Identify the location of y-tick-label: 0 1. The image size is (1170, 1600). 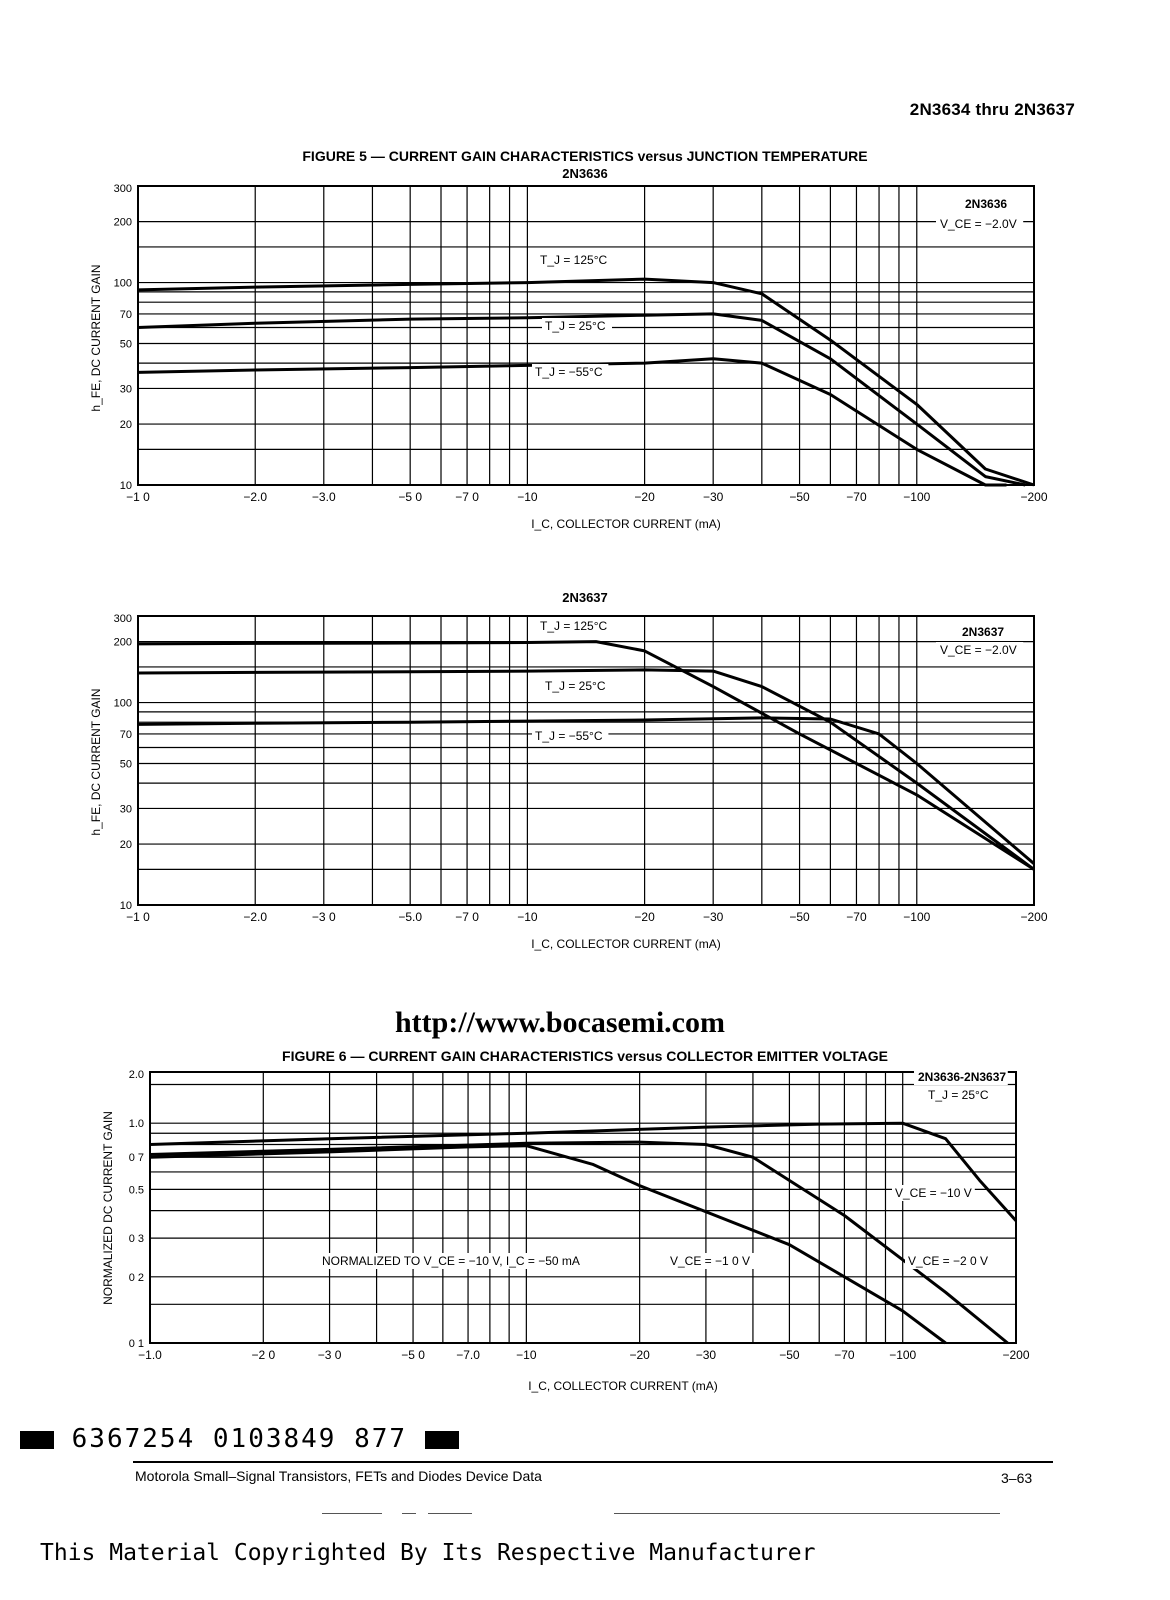
(136, 1344).